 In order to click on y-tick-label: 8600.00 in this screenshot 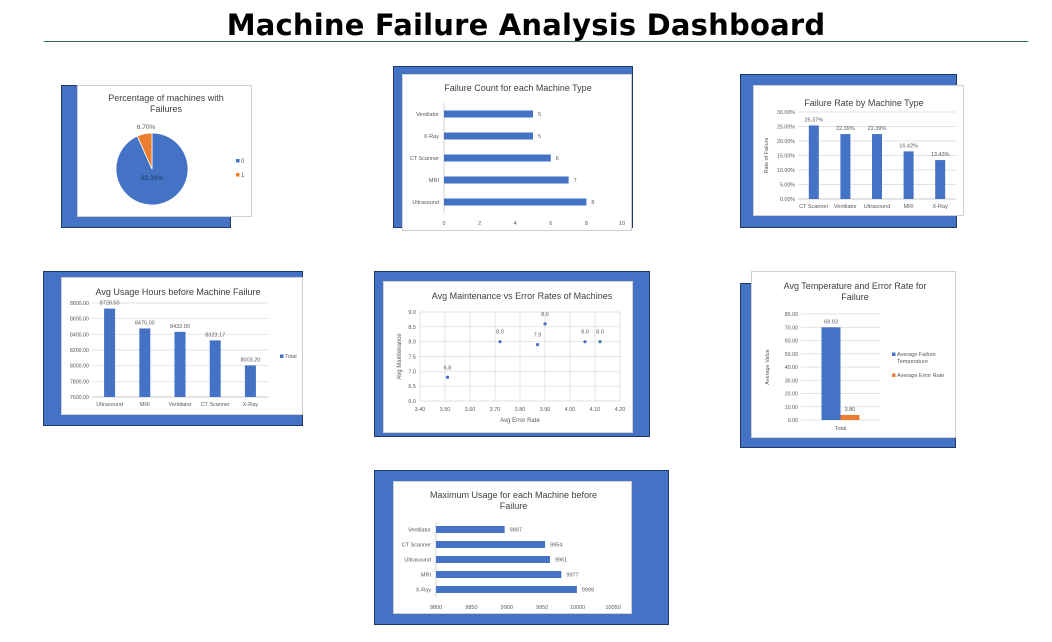, I will do `click(79, 320)`.